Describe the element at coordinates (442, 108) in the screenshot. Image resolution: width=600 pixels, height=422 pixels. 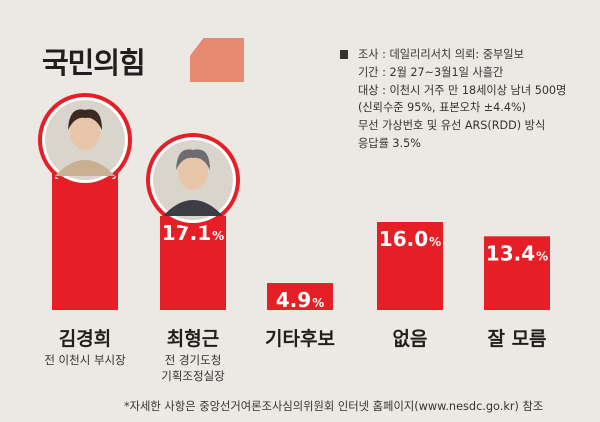
I see `survey-line: (신뢰수준 95%, 표본오차 ±4.4%)` at that location.